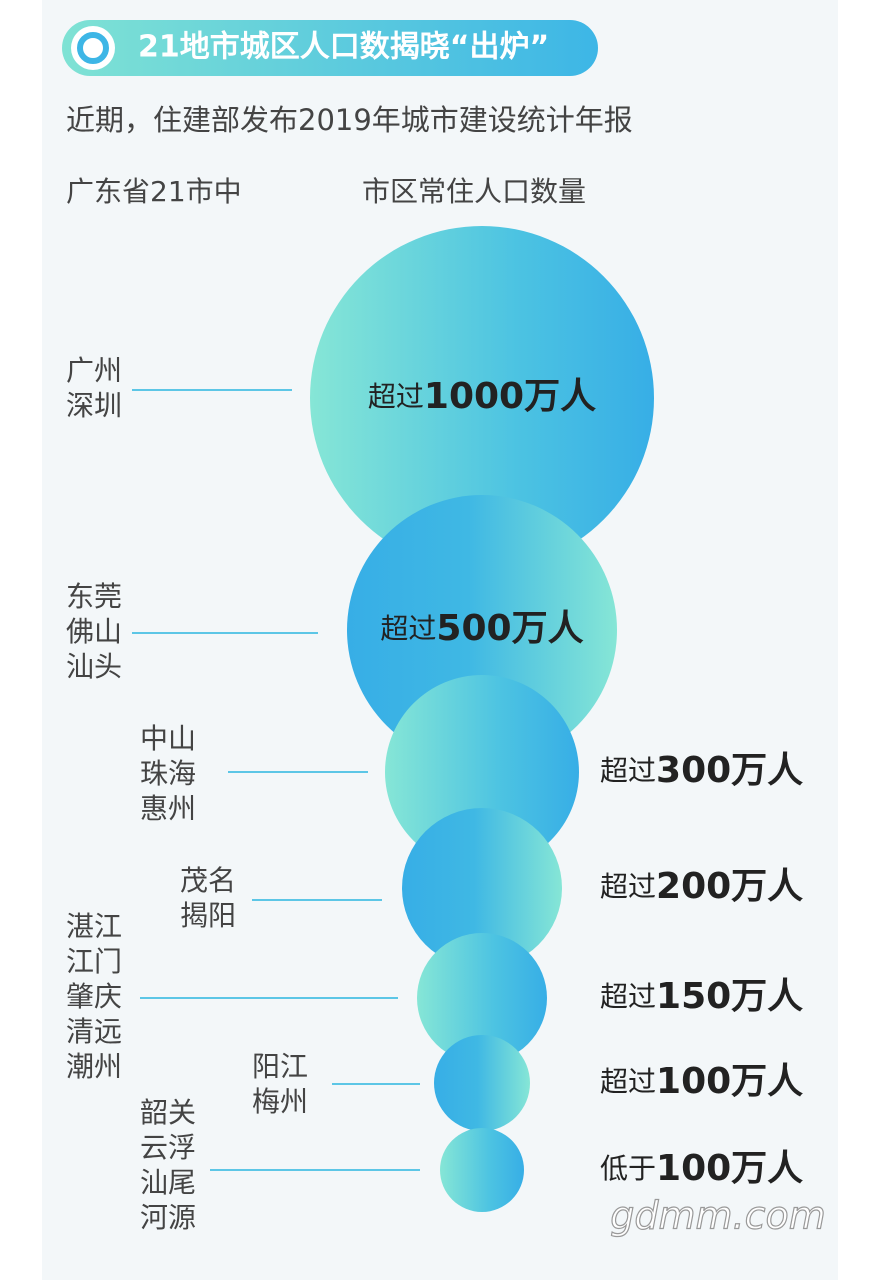 The width and height of the screenshot is (876, 1284). Describe the element at coordinates (94, 631) in the screenshot. I see `city: 佛山` at that location.